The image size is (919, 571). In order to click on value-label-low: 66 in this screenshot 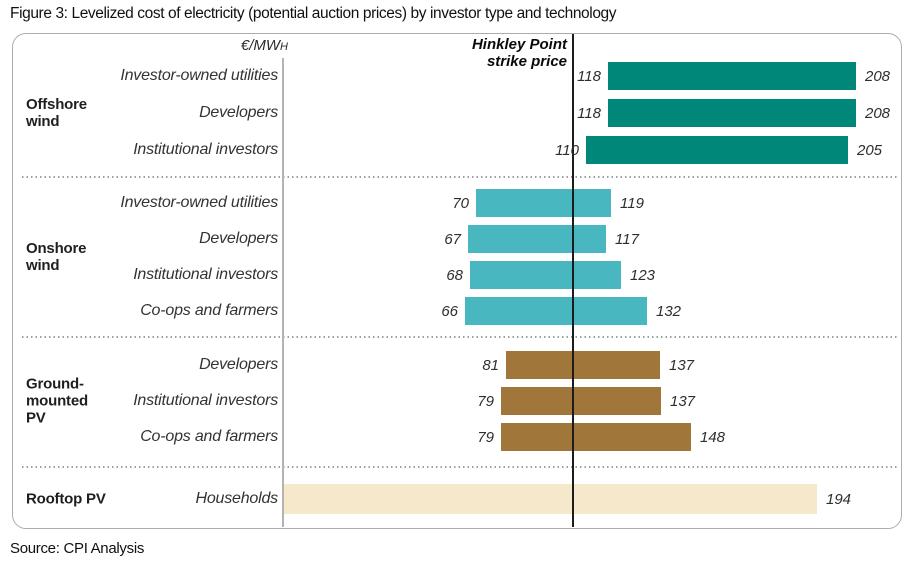, I will do `click(449, 311)`.